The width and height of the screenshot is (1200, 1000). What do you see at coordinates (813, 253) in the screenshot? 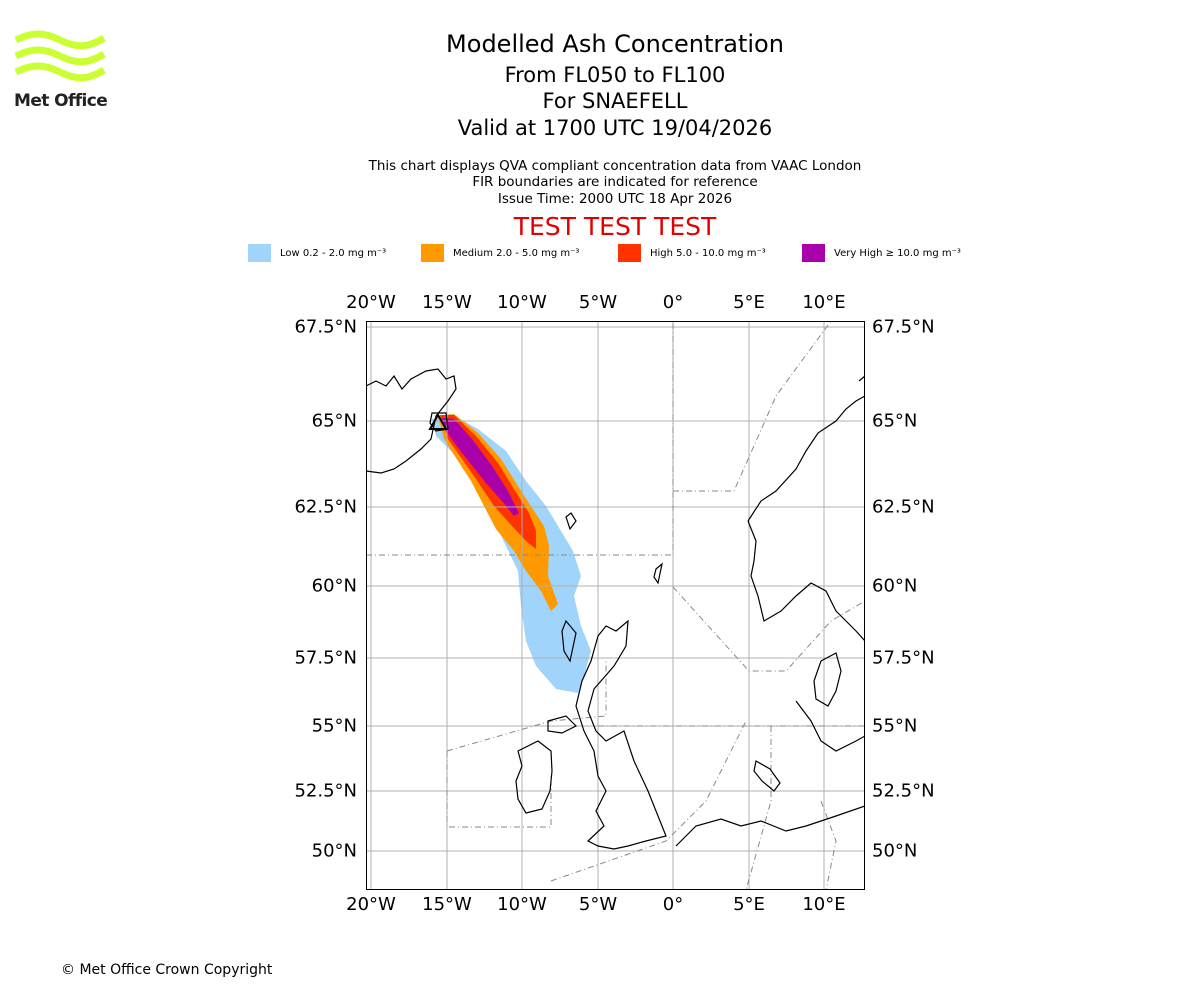
I see `legend-swatch-very-high` at bounding box center [813, 253].